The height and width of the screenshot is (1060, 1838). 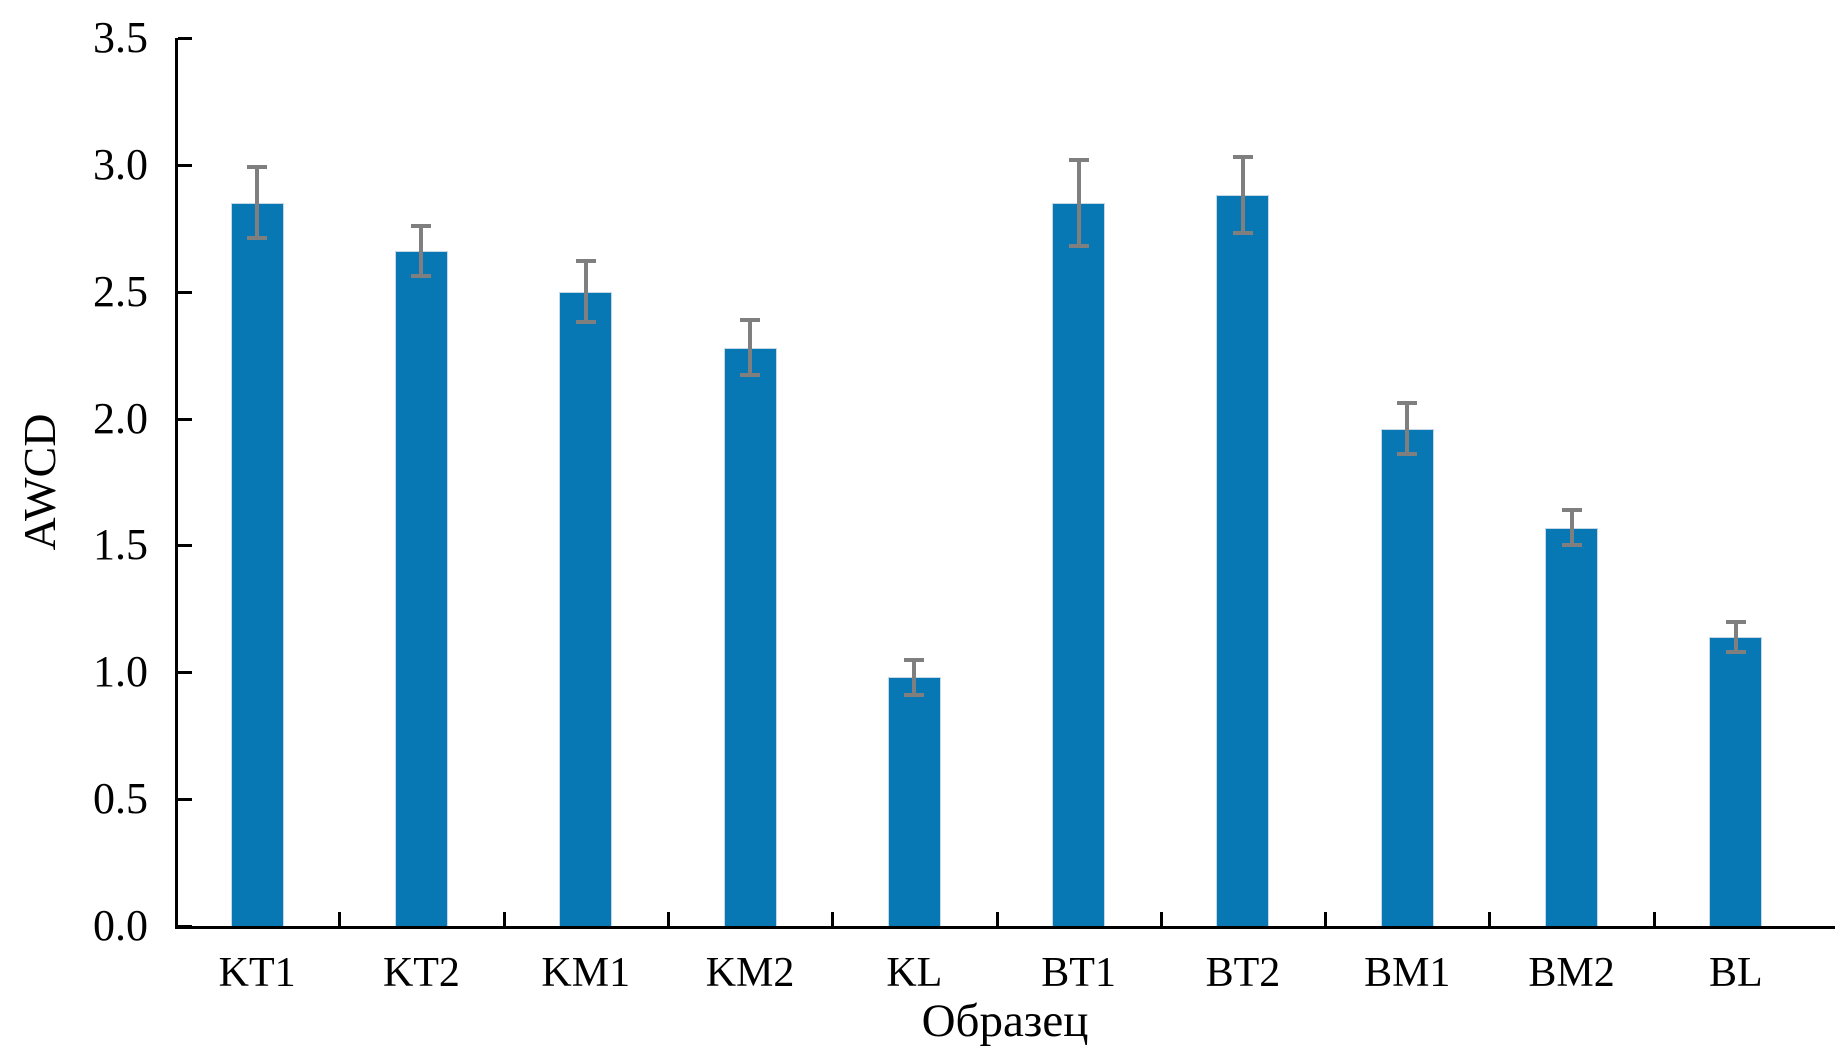 What do you see at coordinates (421, 589) in the screenshot?
I see `bar-KT2` at bounding box center [421, 589].